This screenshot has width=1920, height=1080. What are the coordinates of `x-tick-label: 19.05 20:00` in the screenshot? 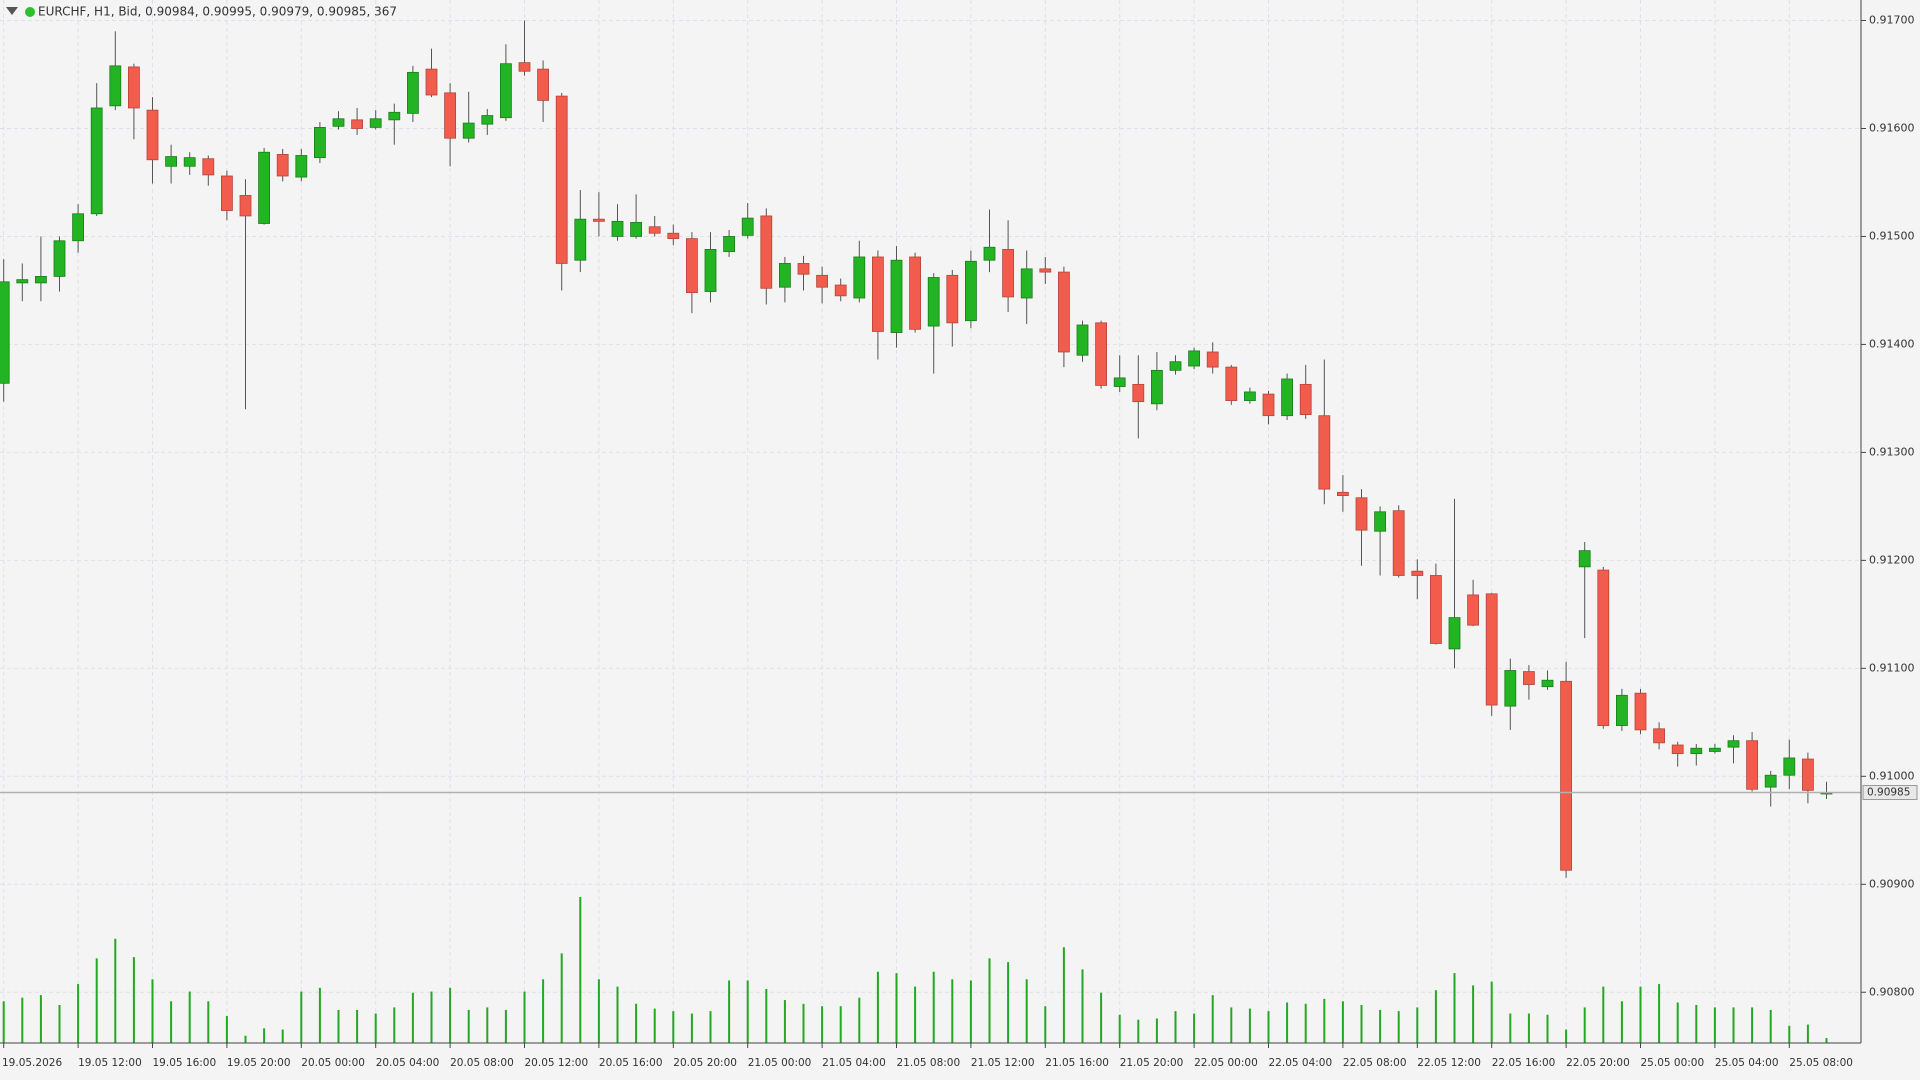 It's located at (259, 1063).